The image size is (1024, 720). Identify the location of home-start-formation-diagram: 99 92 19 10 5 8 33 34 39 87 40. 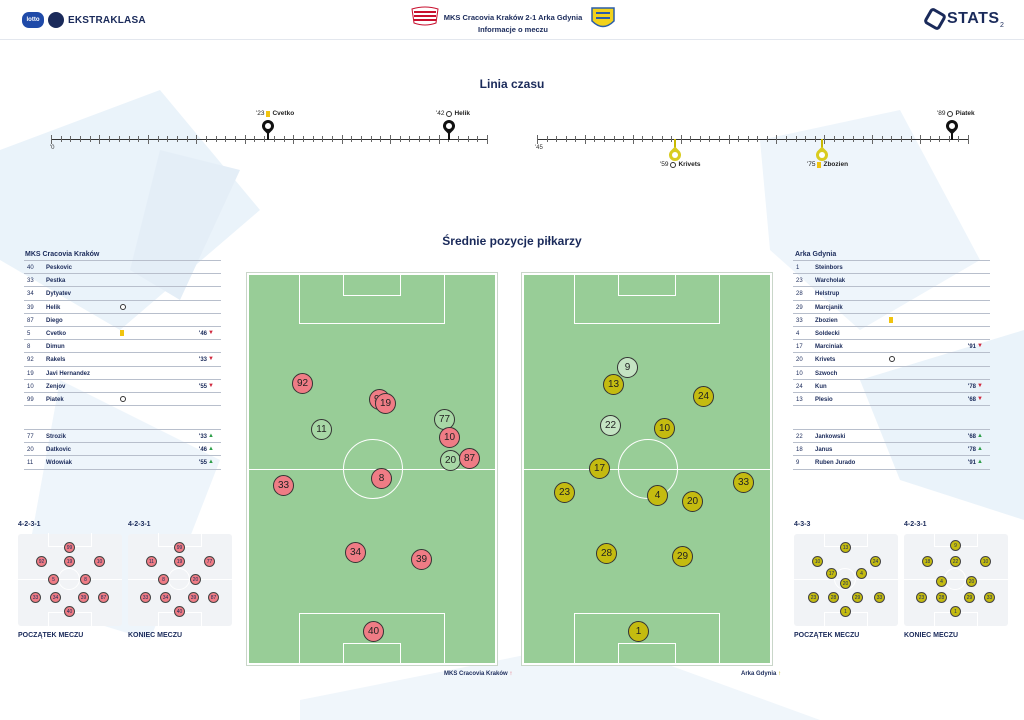
(70, 579).